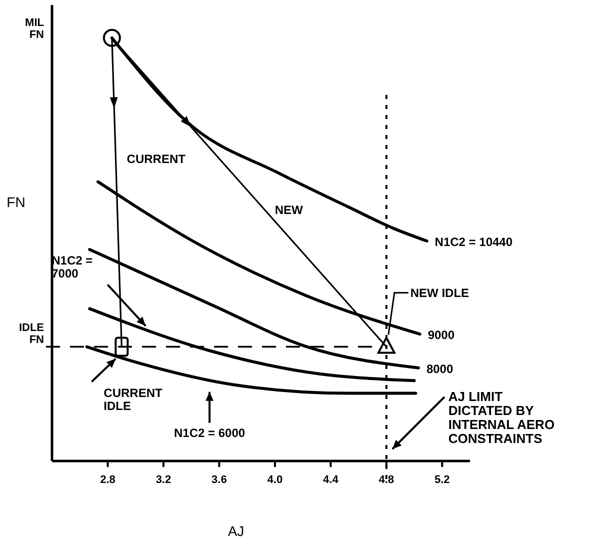 The height and width of the screenshot is (555, 595). I want to click on text: N1C2 = 7000, so click(72, 267).